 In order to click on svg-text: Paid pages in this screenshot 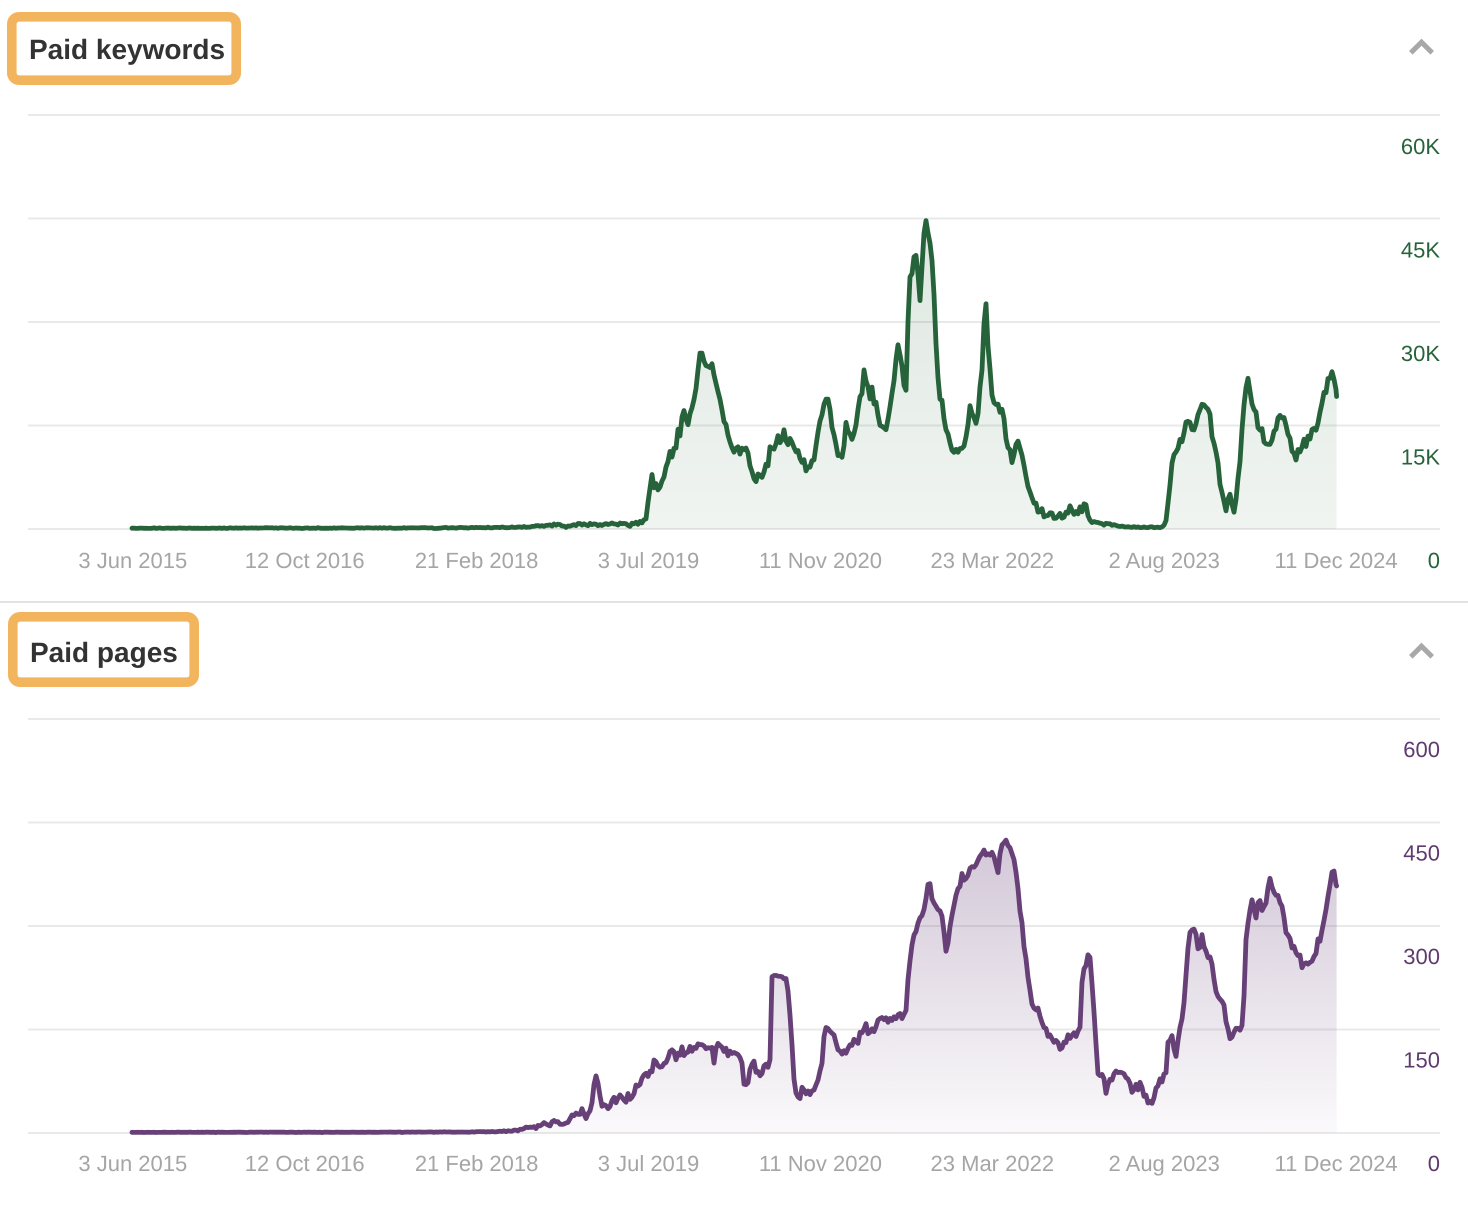, I will do `click(104, 652)`.